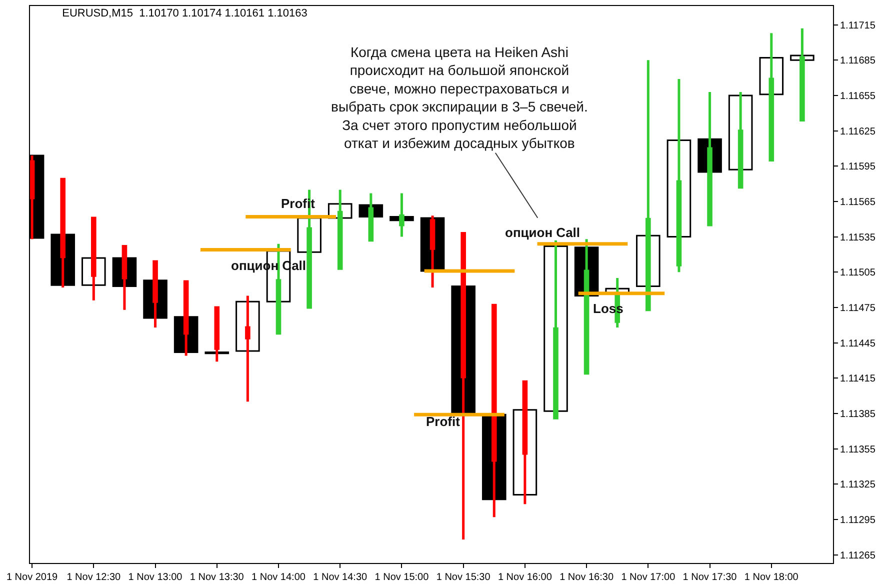 The height and width of the screenshot is (588, 881). Describe the element at coordinates (94, 577) in the screenshot. I see `x-tick-label: 1 Nov 12:30` at that location.